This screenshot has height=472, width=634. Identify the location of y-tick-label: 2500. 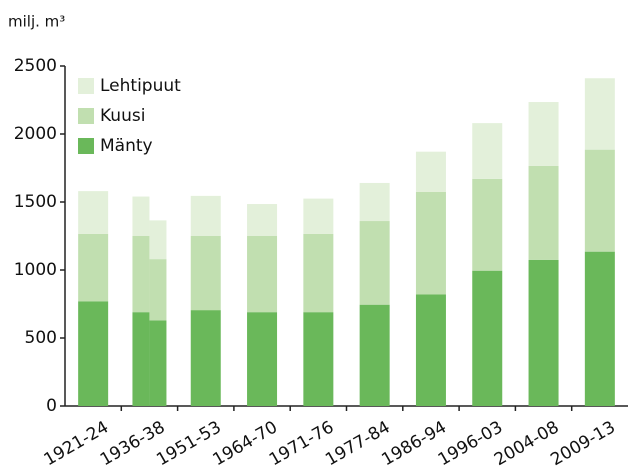
(35, 66).